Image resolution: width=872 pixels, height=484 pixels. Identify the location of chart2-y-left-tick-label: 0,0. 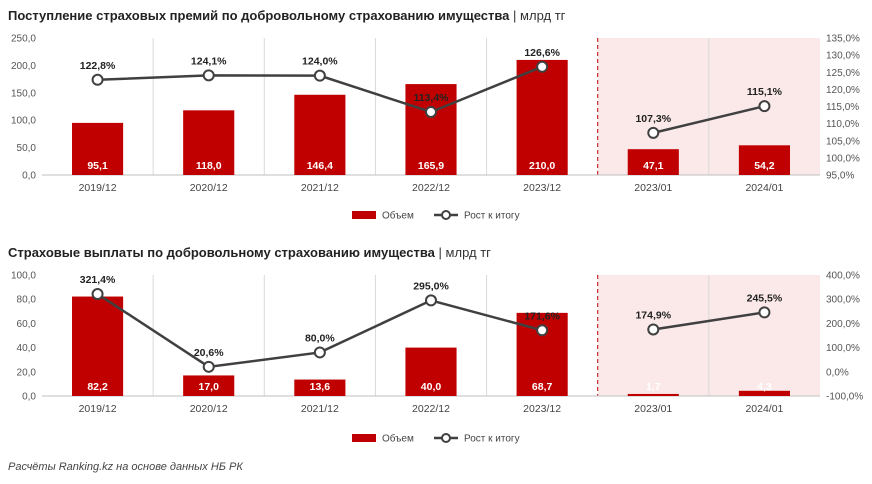
(29, 397).